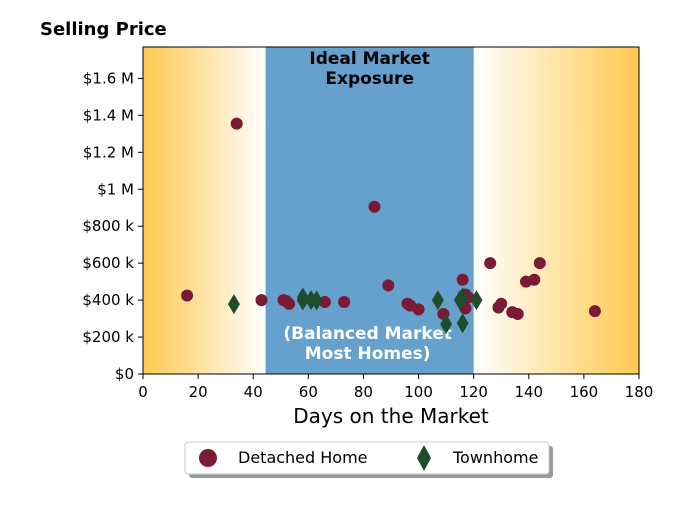 This screenshot has width=695, height=513. I want to click on legend-label: Townhome, so click(495, 457).